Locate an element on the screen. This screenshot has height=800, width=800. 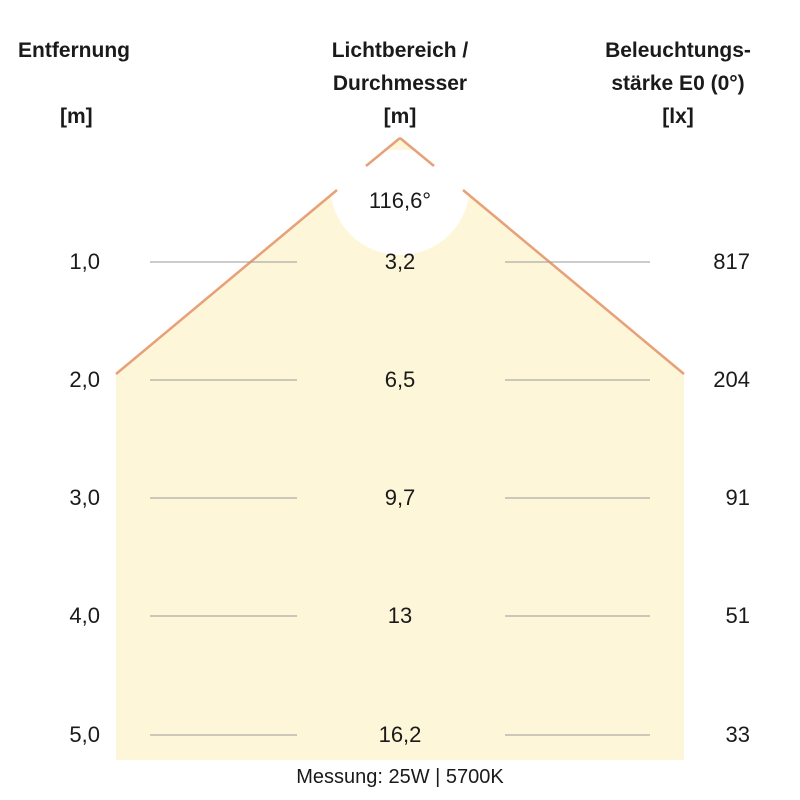
diameter-header-line2: Durchmesser is located at coordinates (400, 83).